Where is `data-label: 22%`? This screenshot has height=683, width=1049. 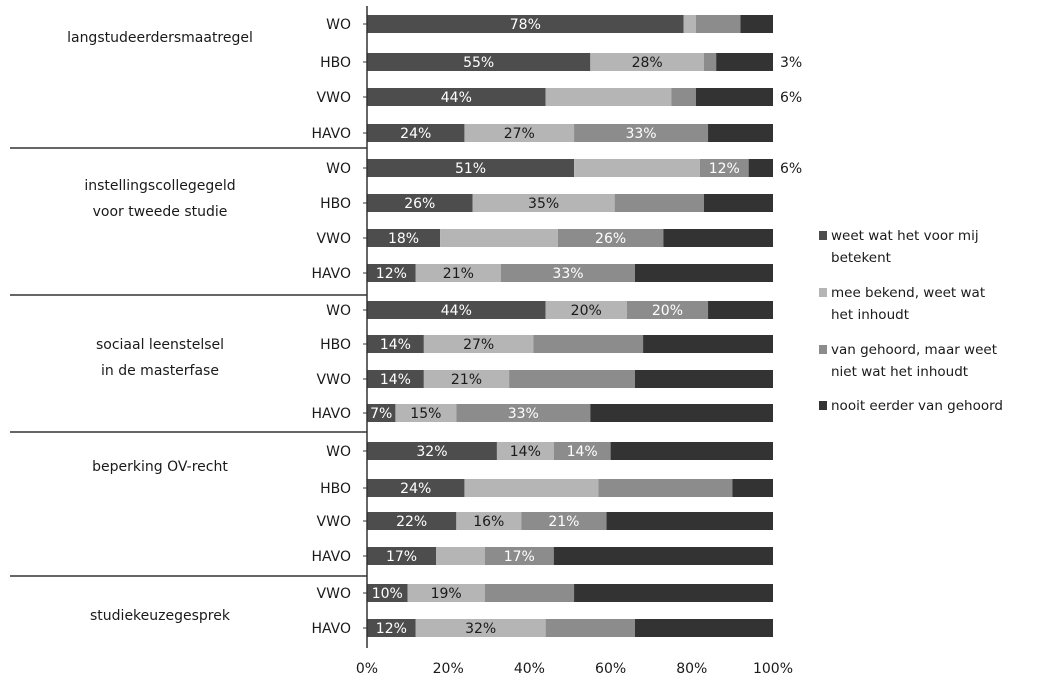
data-label: 22% is located at coordinates (411, 522).